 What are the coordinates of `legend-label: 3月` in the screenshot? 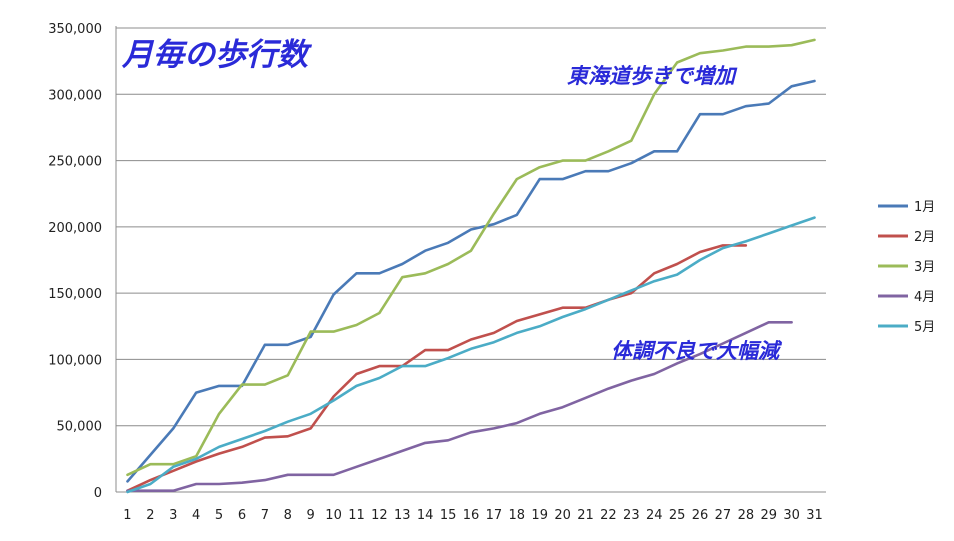 It's located at (924, 267).